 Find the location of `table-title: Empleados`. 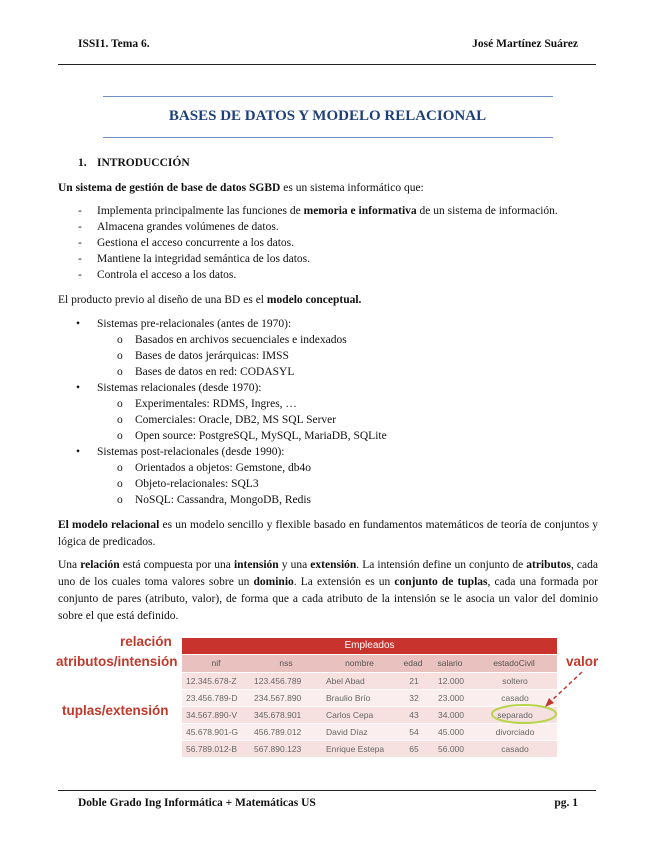

table-title: Empleados is located at coordinates (369, 646).